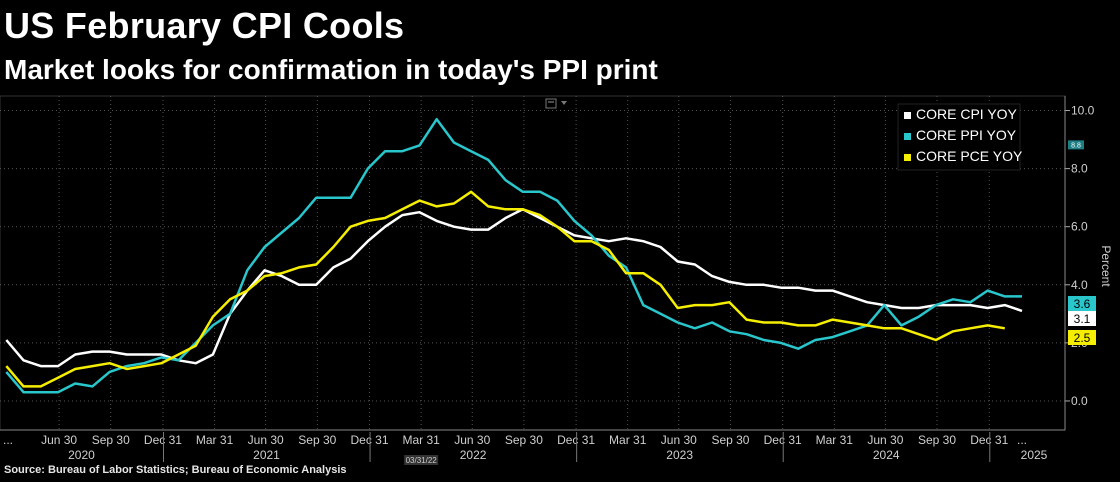 The height and width of the screenshot is (482, 1120). What do you see at coordinates (679, 455) in the screenshot?
I see `year-label: 2023` at bounding box center [679, 455].